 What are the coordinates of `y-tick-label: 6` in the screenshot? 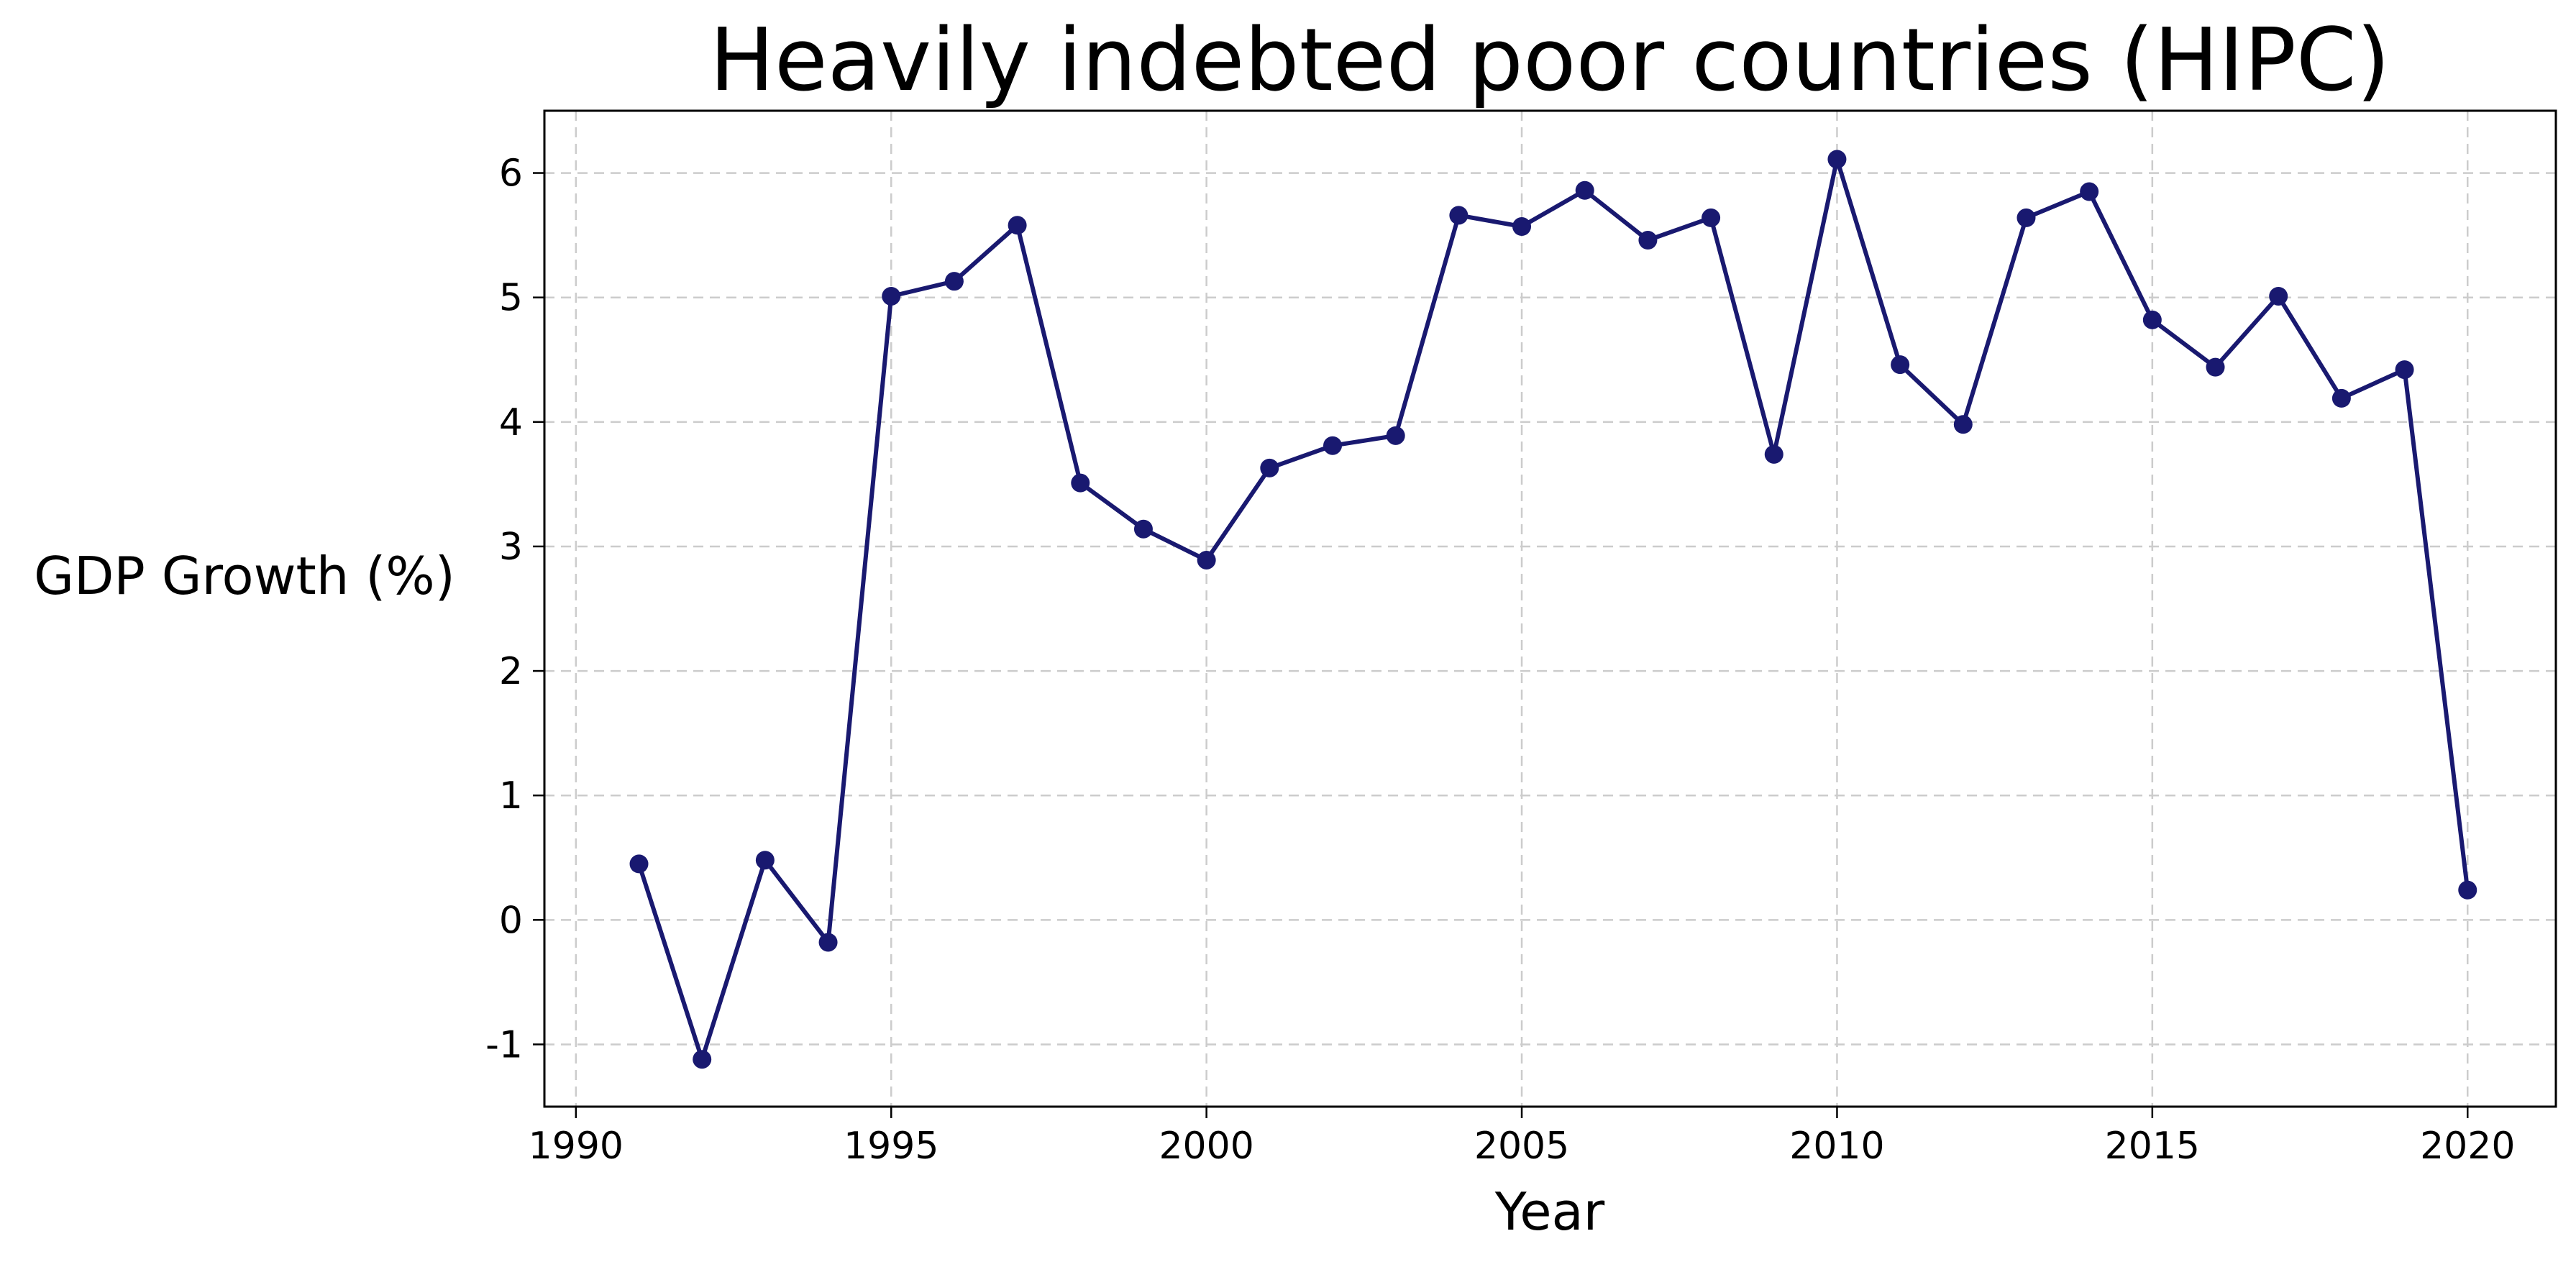 It's located at (511, 174).